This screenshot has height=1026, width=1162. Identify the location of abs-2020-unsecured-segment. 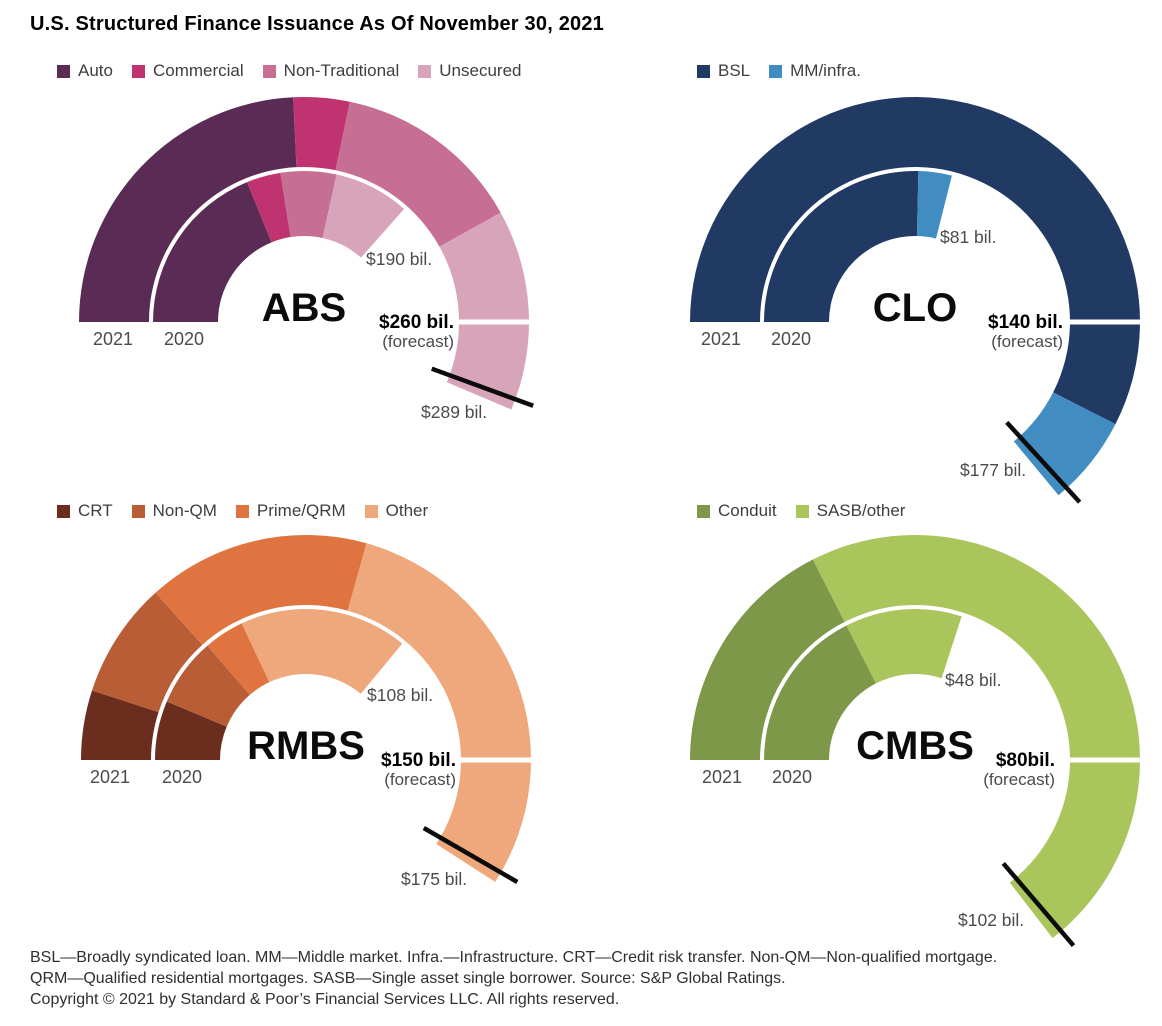
(363, 216).